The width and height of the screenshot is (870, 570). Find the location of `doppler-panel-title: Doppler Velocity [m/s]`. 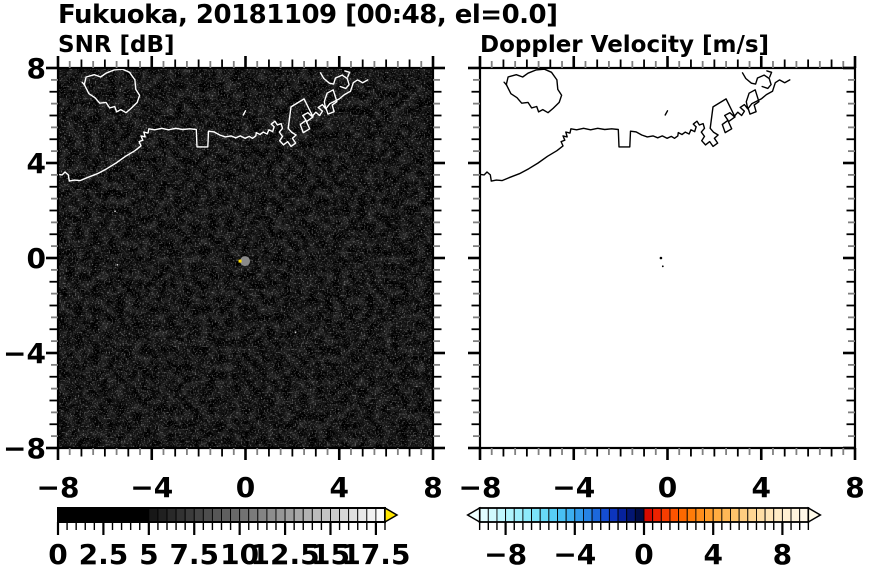

doppler-panel-title: Doppler Velocity [m/s] is located at coordinates (625, 45).